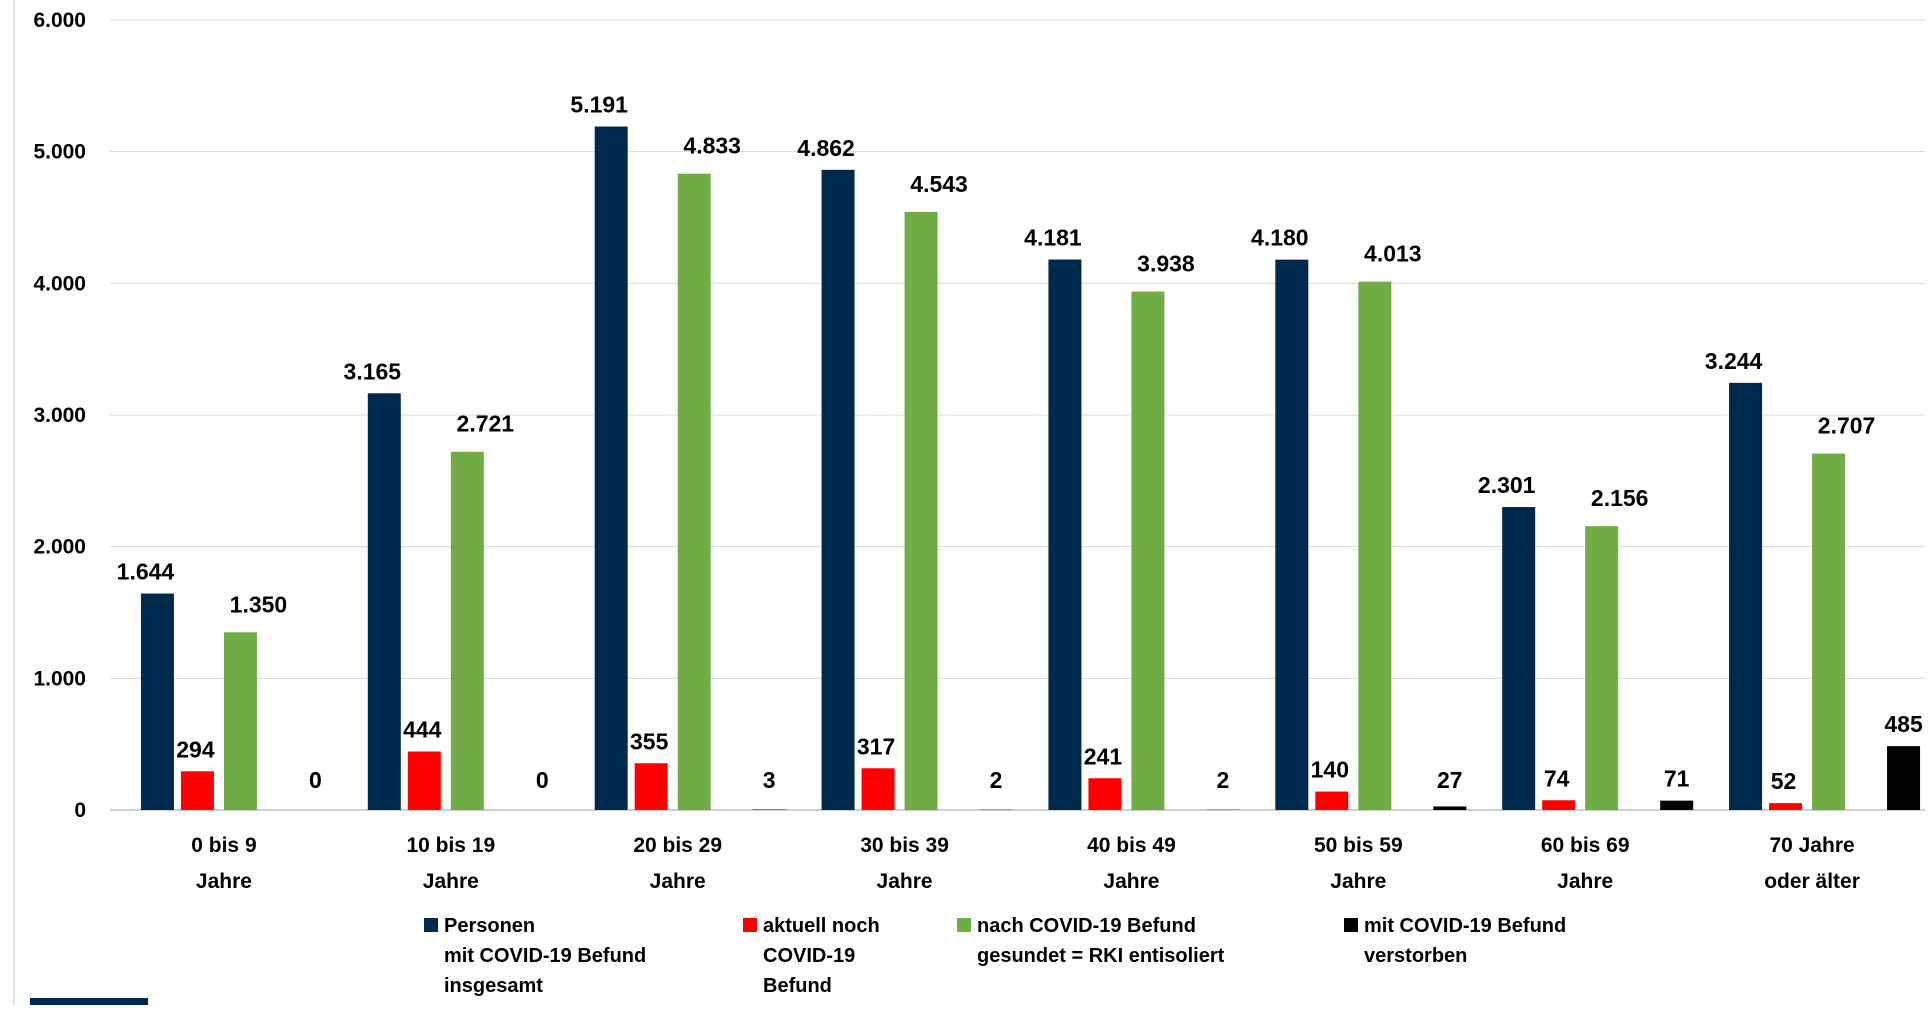 This screenshot has height=1010, width=1928. What do you see at coordinates (1450, 780) in the screenshot?
I see `data-label: 27` at bounding box center [1450, 780].